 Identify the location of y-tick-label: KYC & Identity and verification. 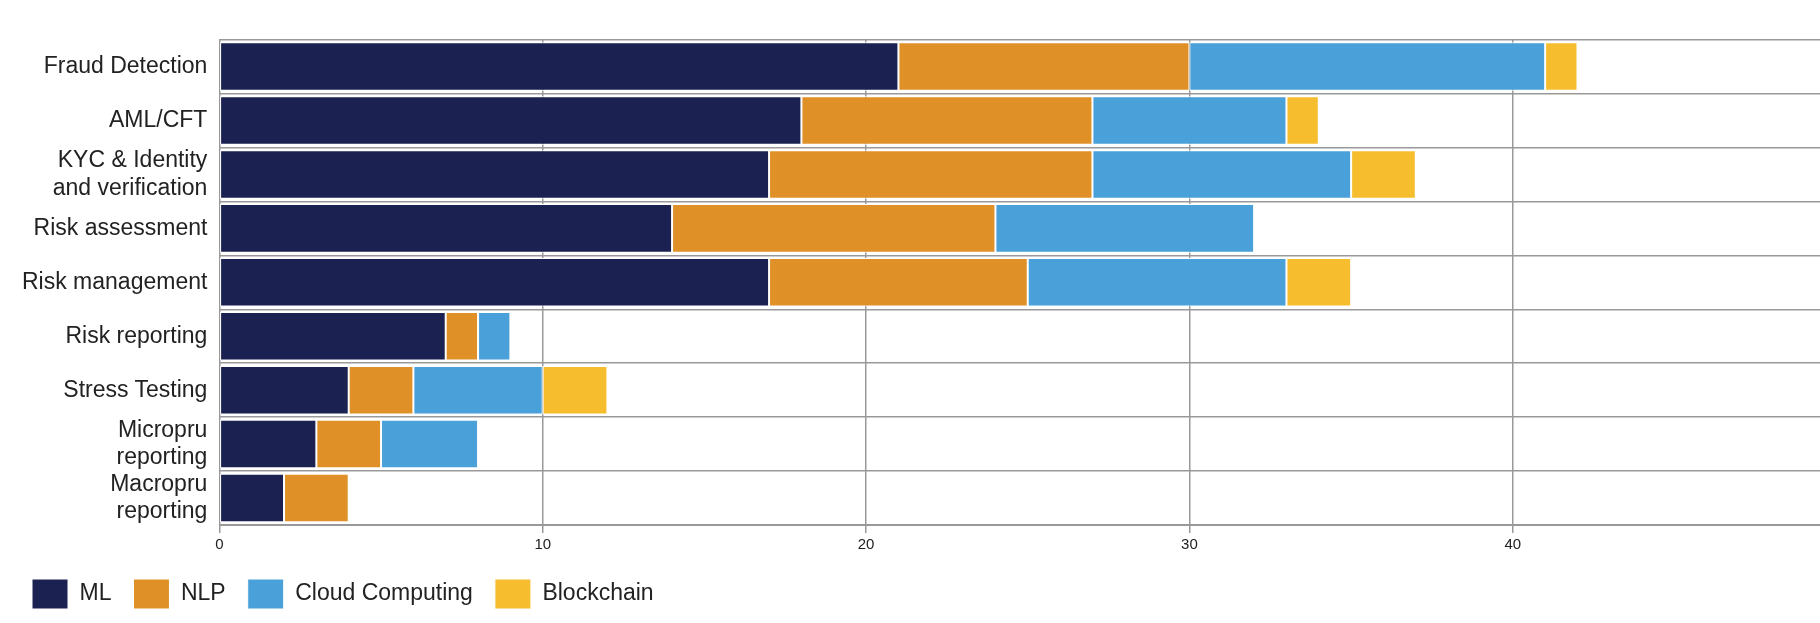
(130, 172).